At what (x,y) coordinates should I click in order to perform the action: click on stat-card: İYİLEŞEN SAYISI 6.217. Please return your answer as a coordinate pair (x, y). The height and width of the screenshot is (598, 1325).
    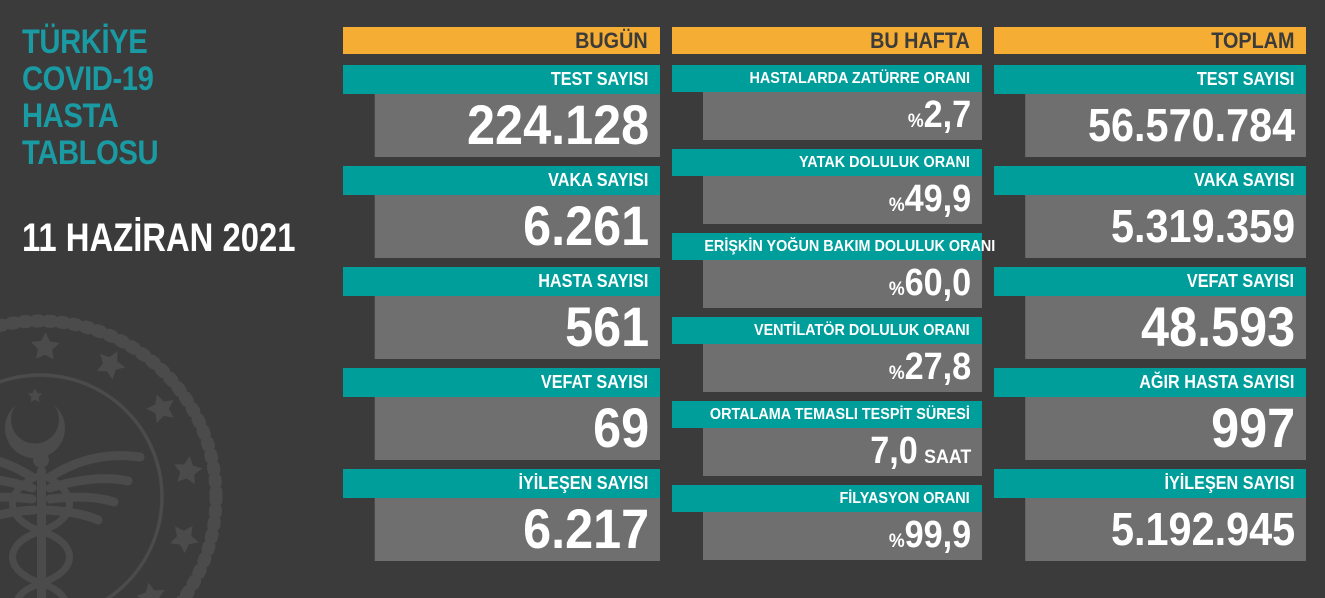
    Looking at the image, I should click on (501, 515).